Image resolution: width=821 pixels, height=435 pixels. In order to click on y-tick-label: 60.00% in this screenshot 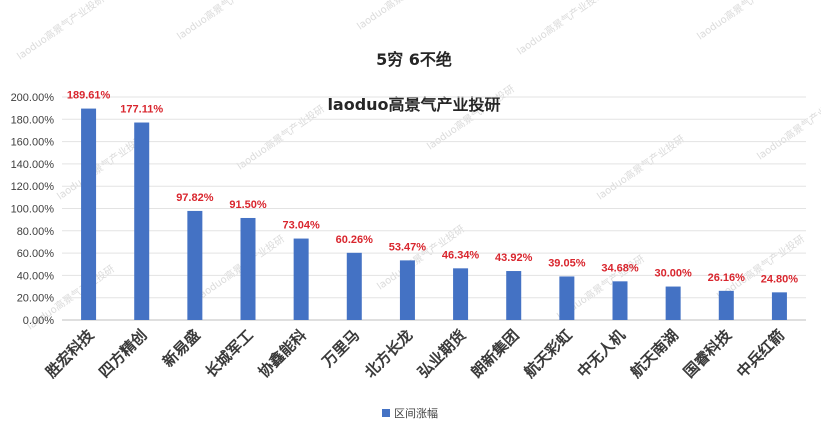, I will do `click(36, 254)`.